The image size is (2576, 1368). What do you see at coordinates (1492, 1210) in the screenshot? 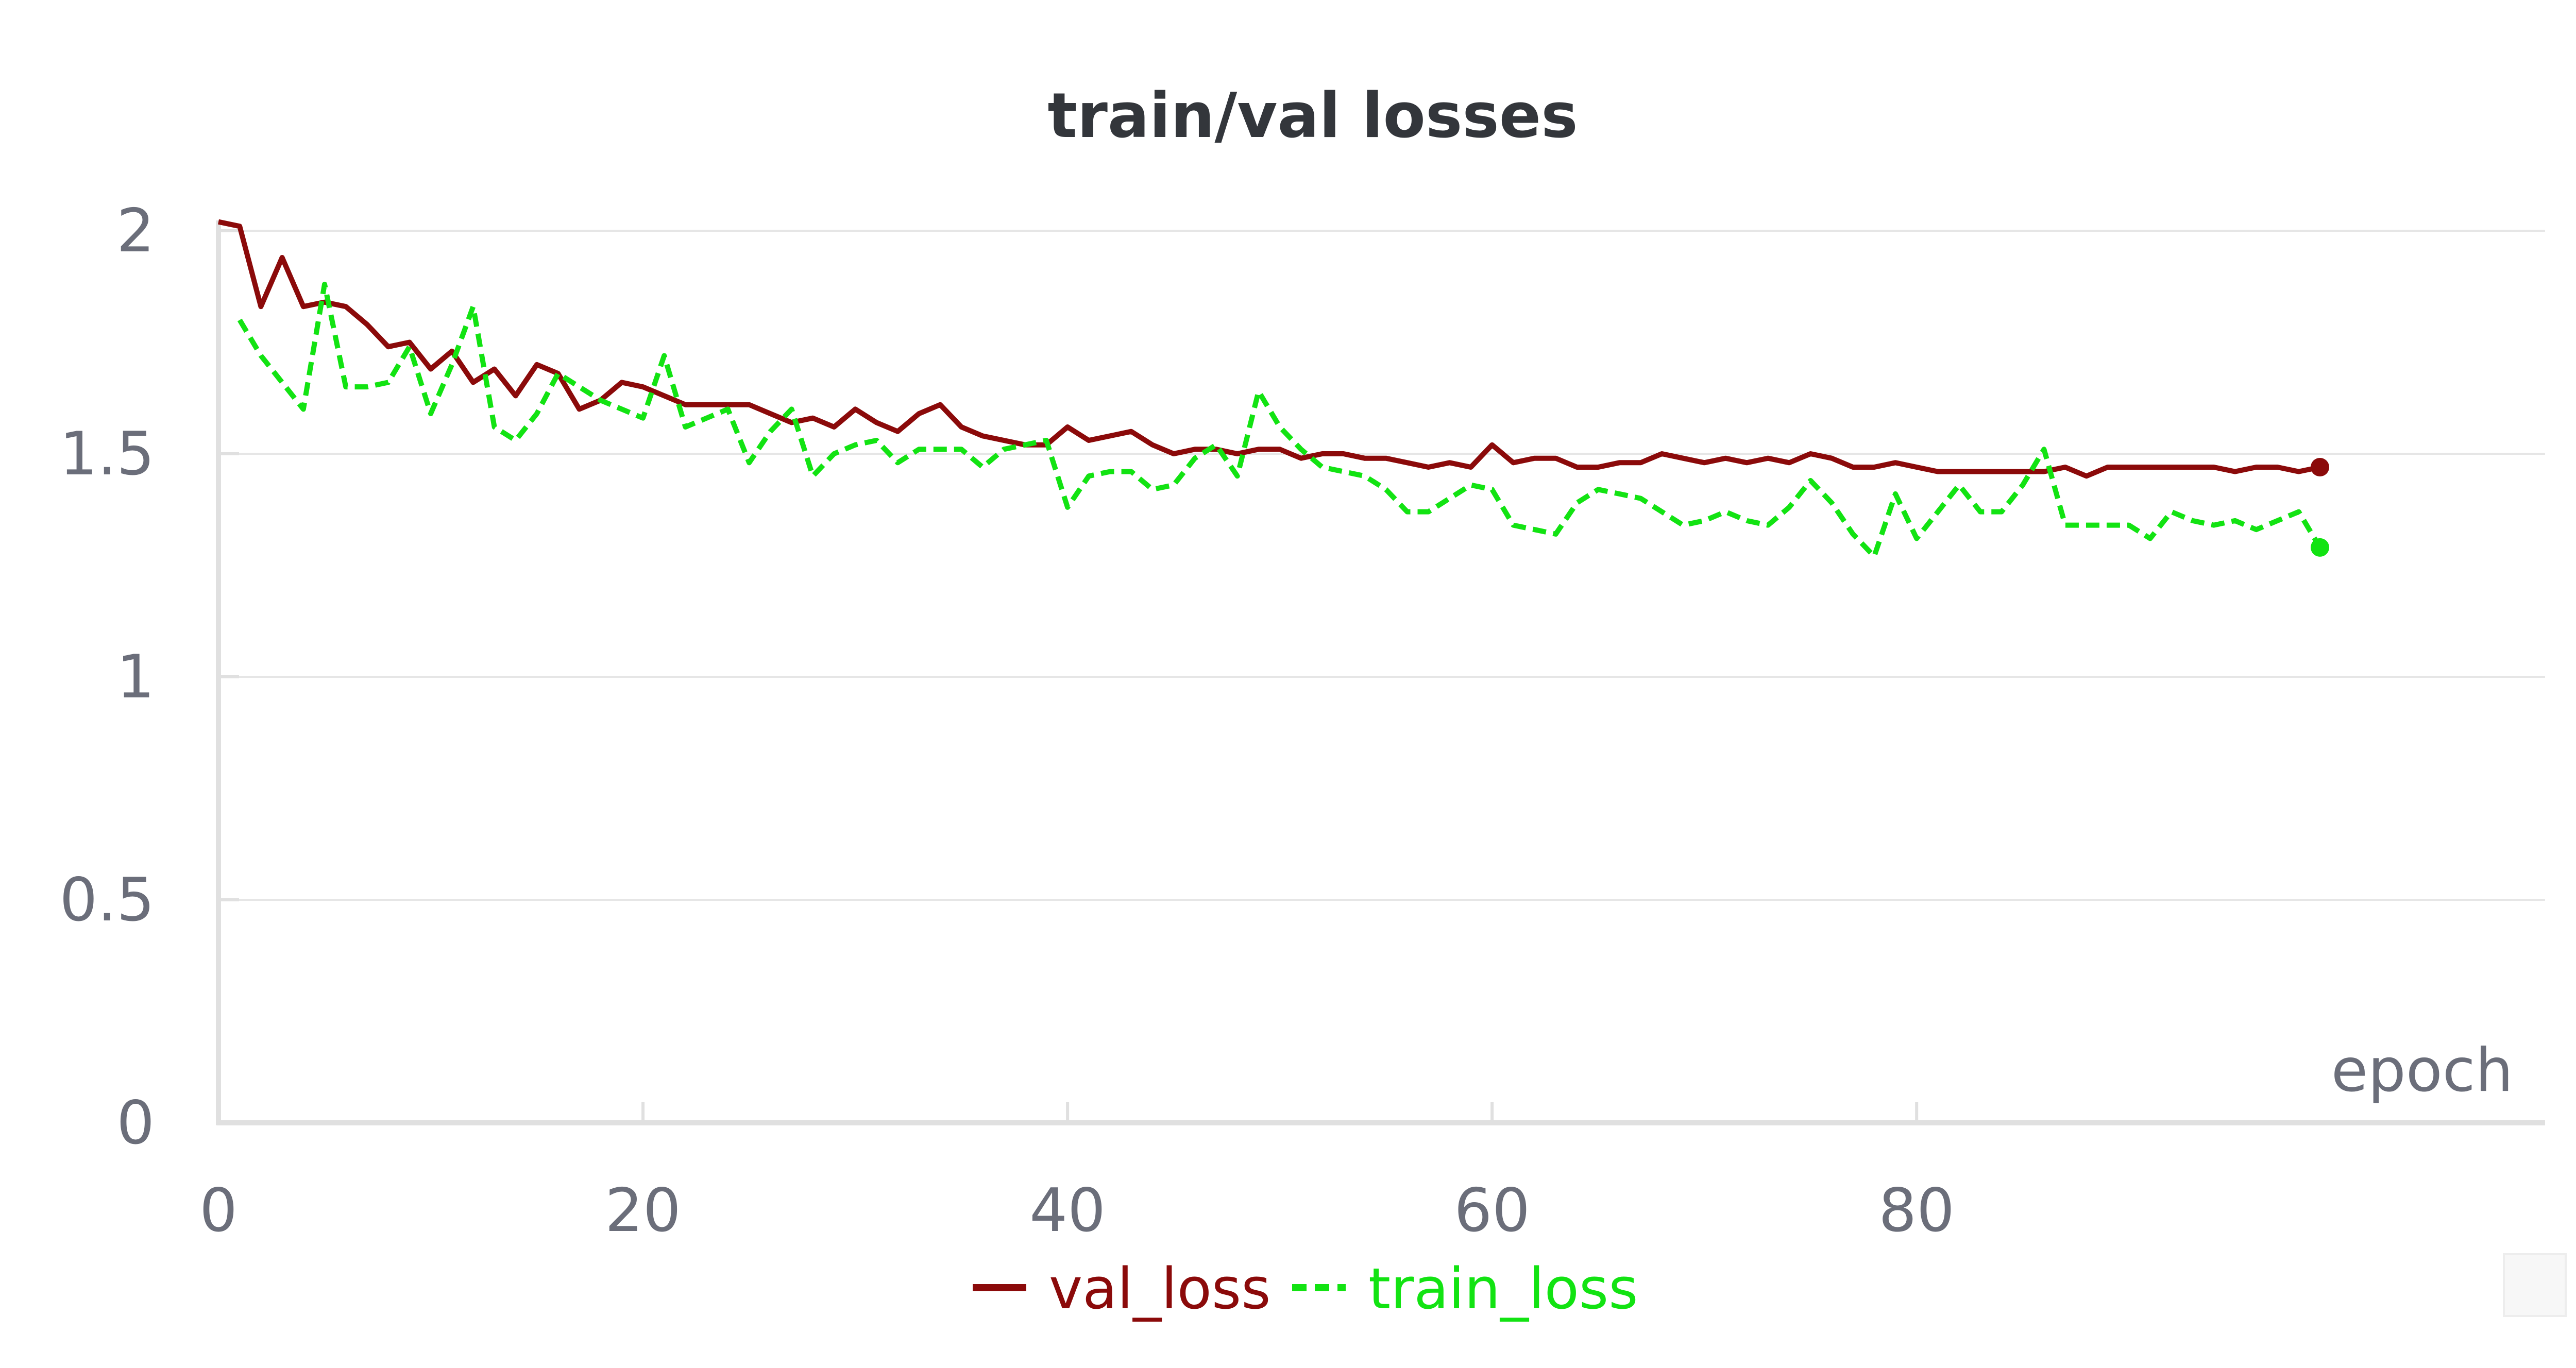
I see `x-tick-label: 60` at bounding box center [1492, 1210].